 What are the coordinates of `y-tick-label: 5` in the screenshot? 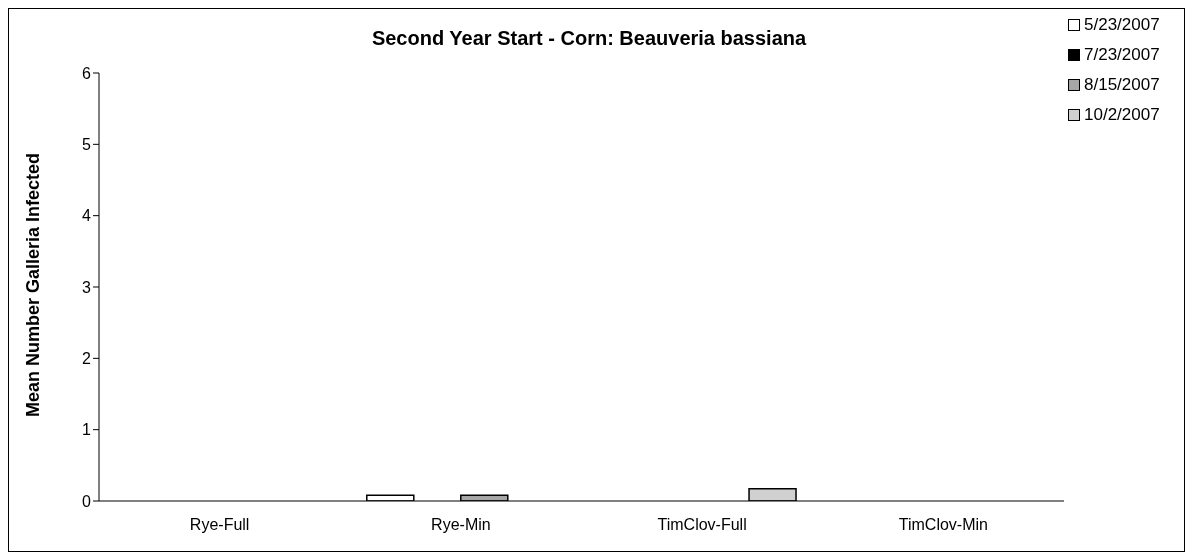 It's located at (87, 145).